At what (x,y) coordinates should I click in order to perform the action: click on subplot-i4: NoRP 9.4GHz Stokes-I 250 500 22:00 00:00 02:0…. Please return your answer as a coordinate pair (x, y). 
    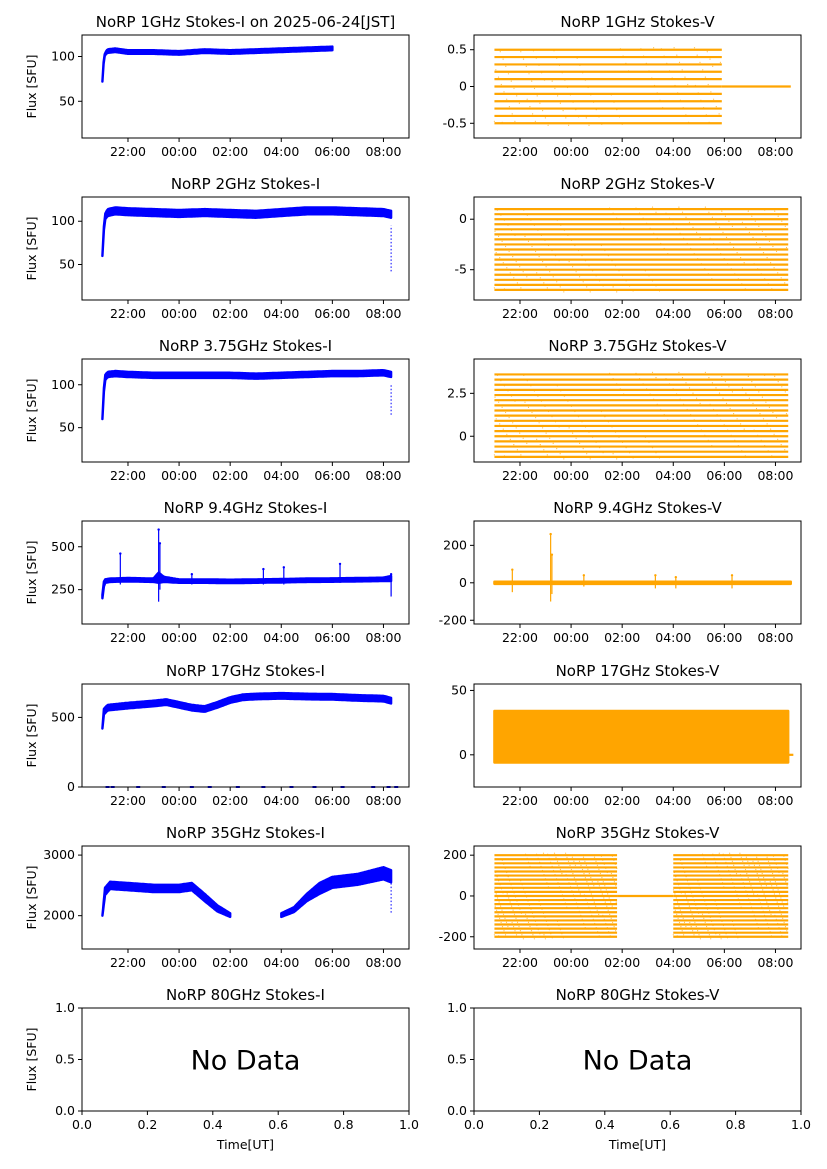
    Looking at the image, I should click on (217, 572).